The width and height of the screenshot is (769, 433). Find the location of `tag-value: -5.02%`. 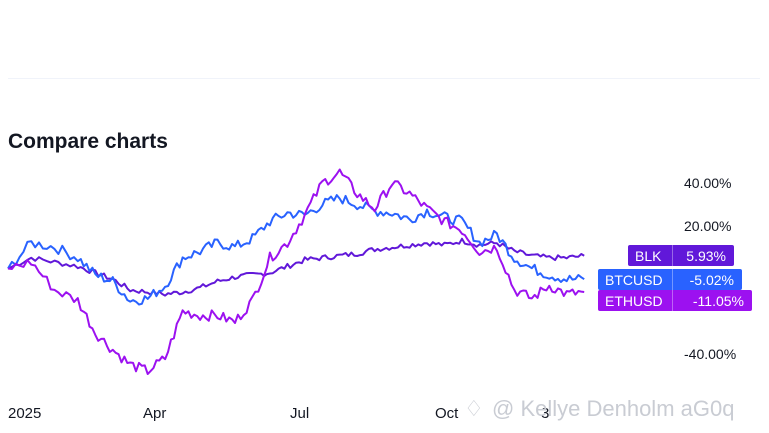

tag-value: -5.02% is located at coordinates (712, 280).